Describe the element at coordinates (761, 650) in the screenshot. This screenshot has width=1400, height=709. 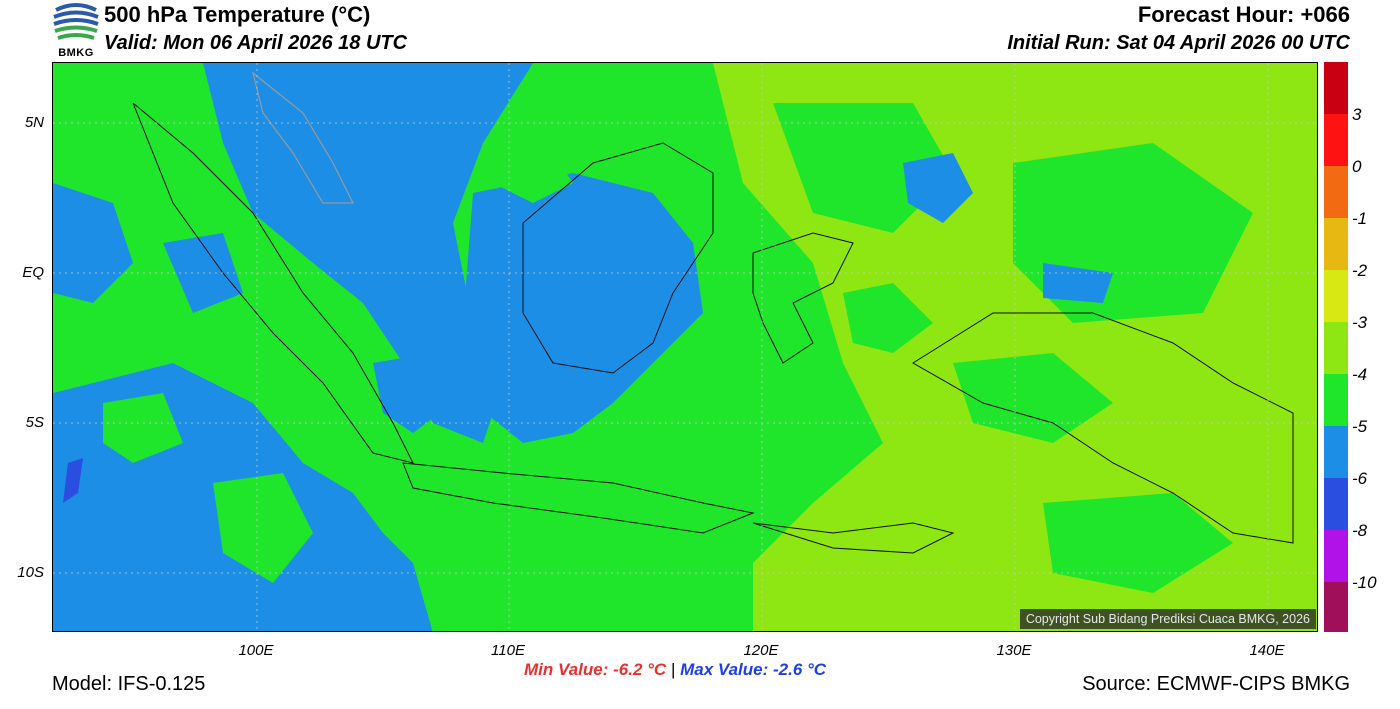
I see `lon-label-120e: 120E` at that location.